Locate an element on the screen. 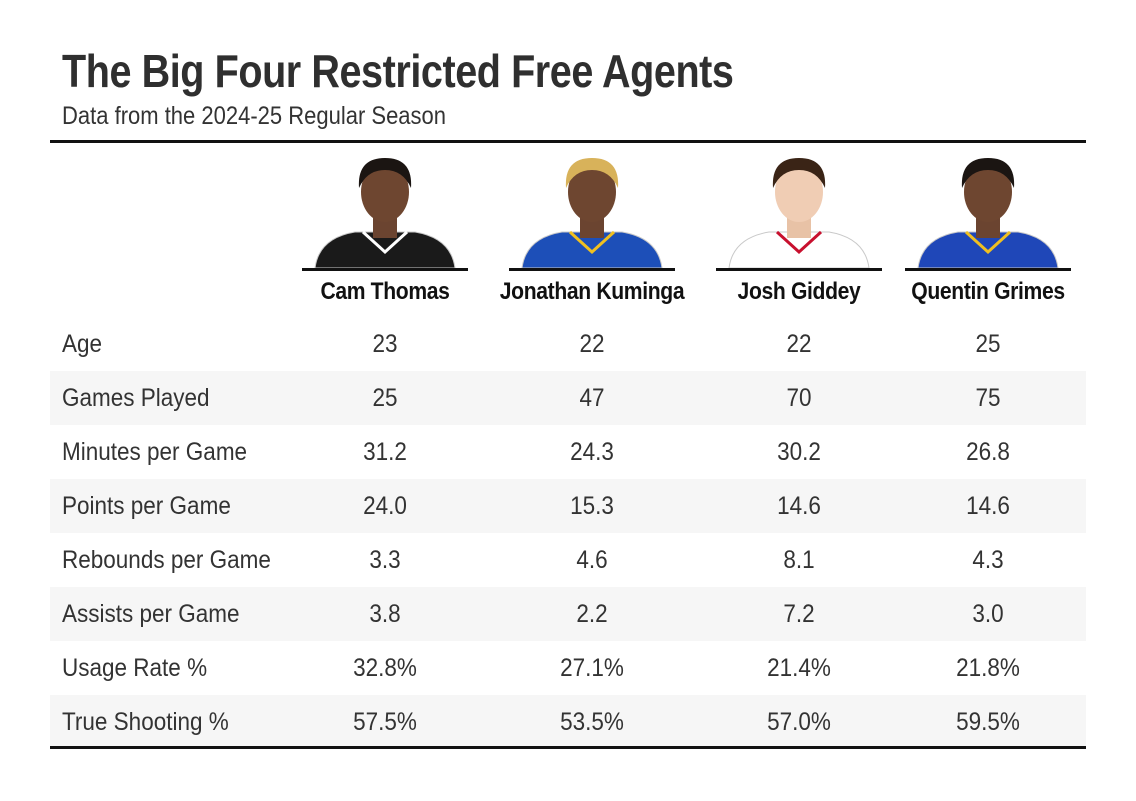 This screenshot has width=1136, height=801. table-row: Points per Game 24.0 15.3 14.6 14.6 is located at coordinates (568, 506).